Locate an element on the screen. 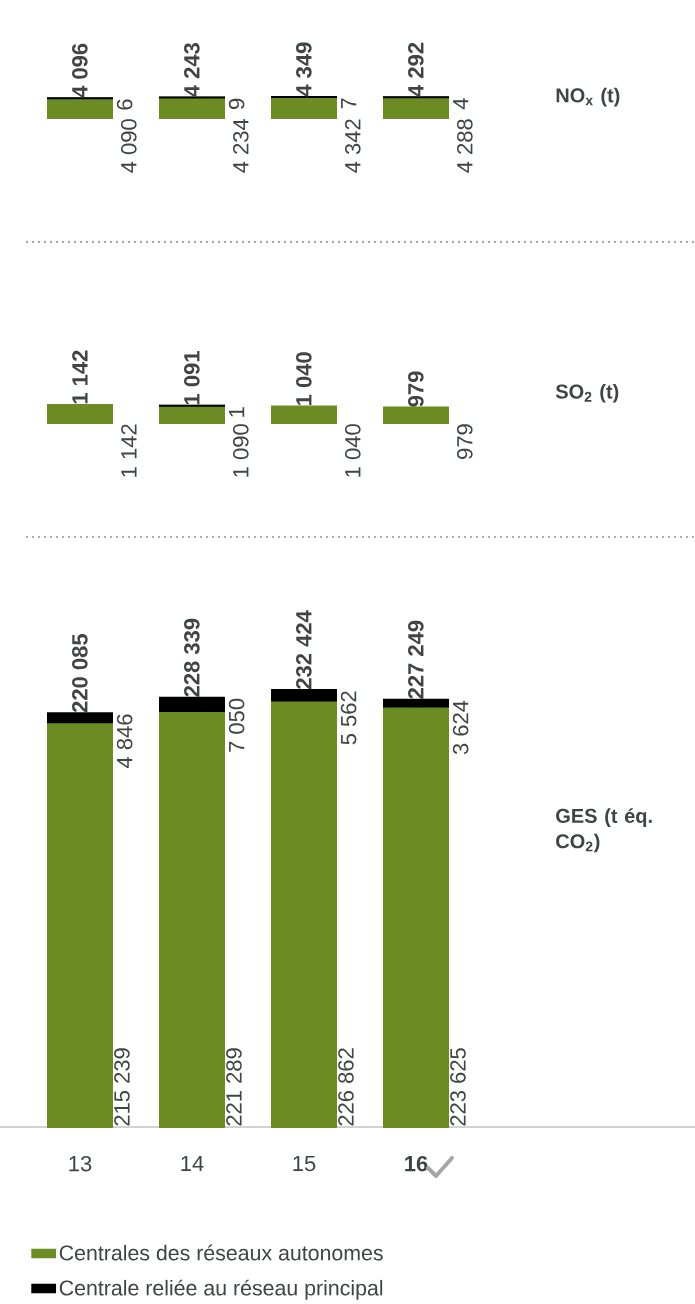  data-label: 4 342 is located at coordinates (353, 146).